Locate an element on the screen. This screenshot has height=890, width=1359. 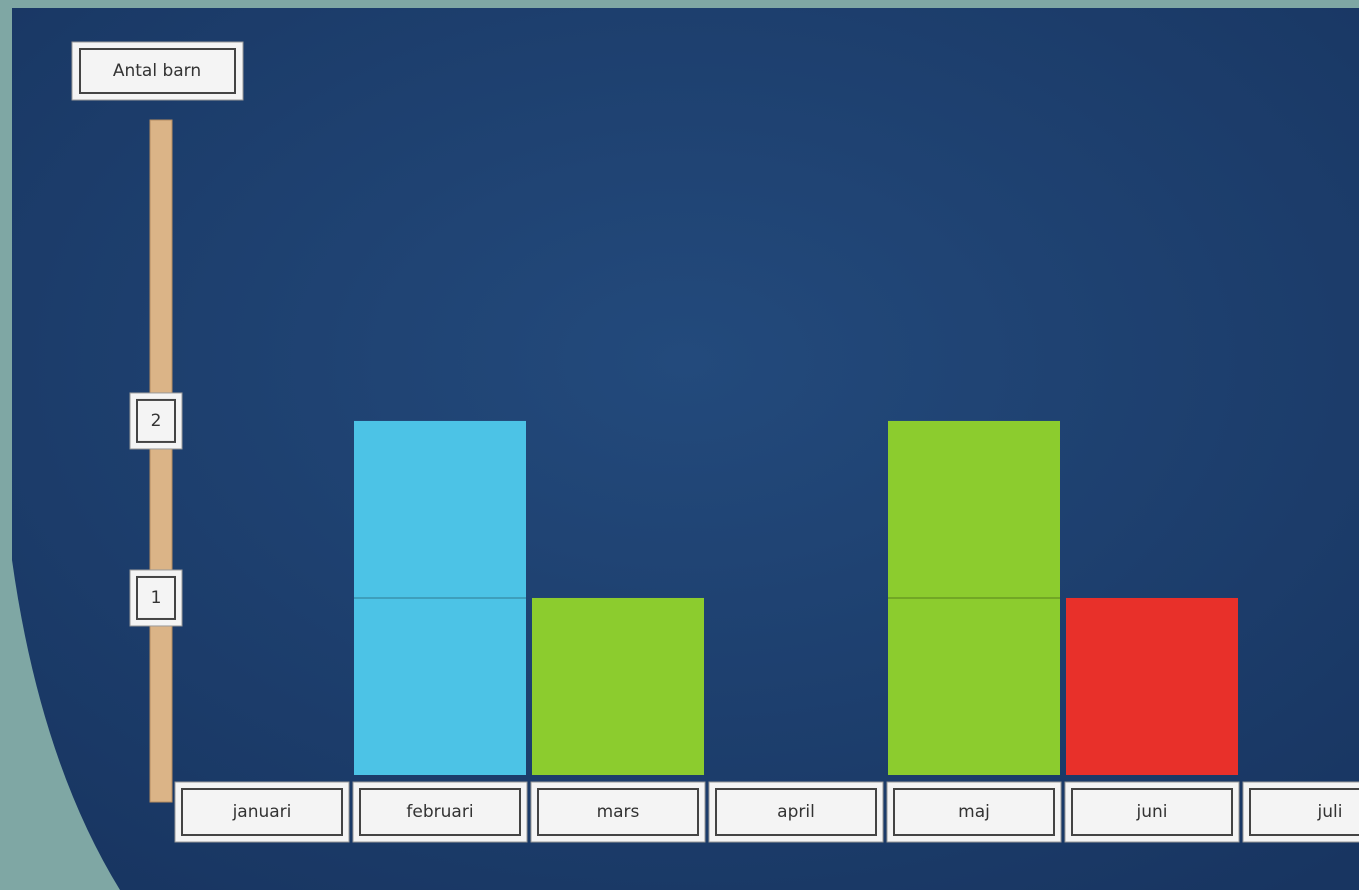
y-tick-label: 2 is located at coordinates (156, 421).